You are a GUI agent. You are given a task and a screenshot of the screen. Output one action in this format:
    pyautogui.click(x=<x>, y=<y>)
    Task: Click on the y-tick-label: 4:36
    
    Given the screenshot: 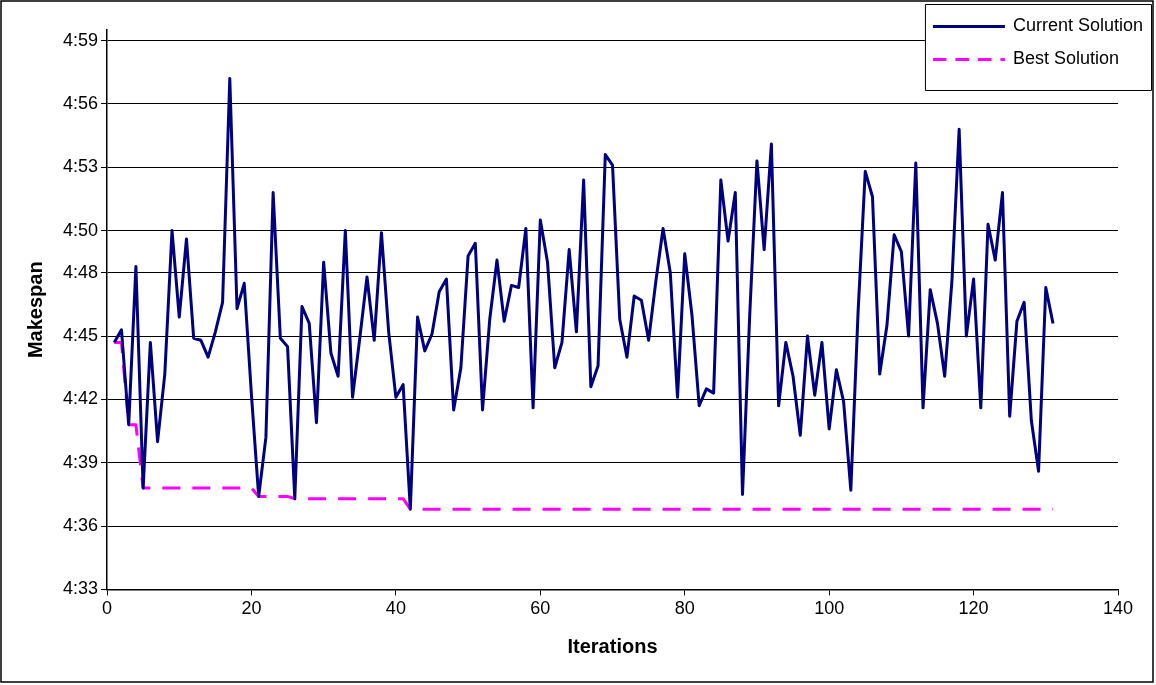 What is the action you would take?
    pyautogui.click(x=80, y=525)
    